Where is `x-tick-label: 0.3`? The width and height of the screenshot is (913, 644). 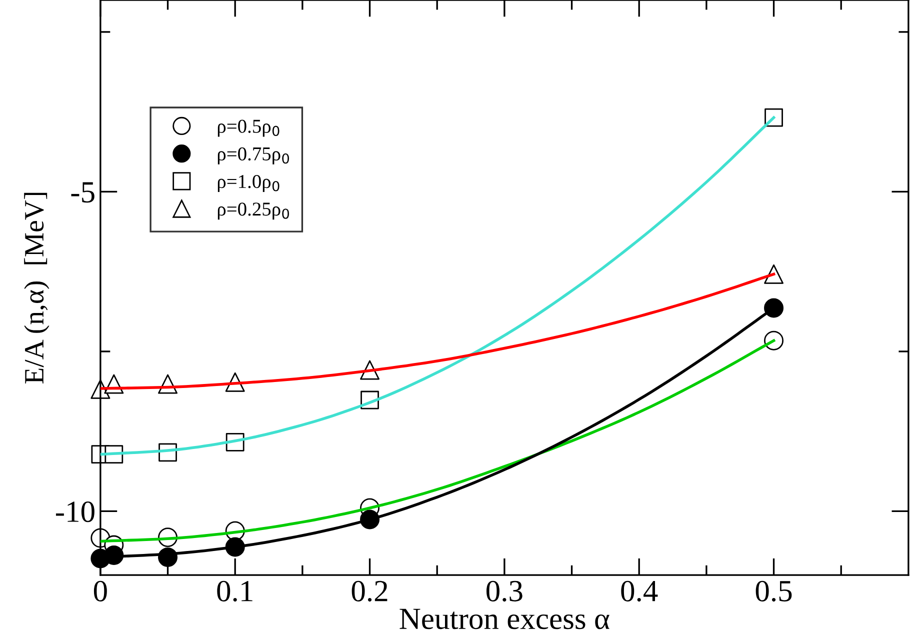
x-tick-label: 0.3 is located at coordinates (504, 591).